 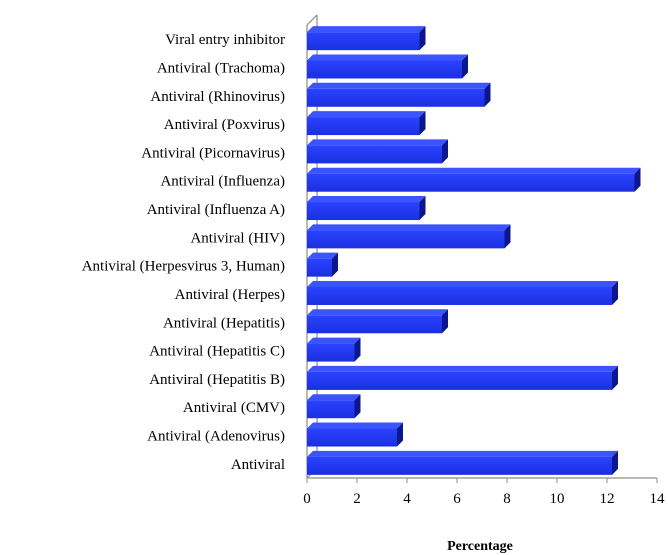 What do you see at coordinates (234, 408) in the screenshot?
I see `category-label: Antiviral (CMV)` at bounding box center [234, 408].